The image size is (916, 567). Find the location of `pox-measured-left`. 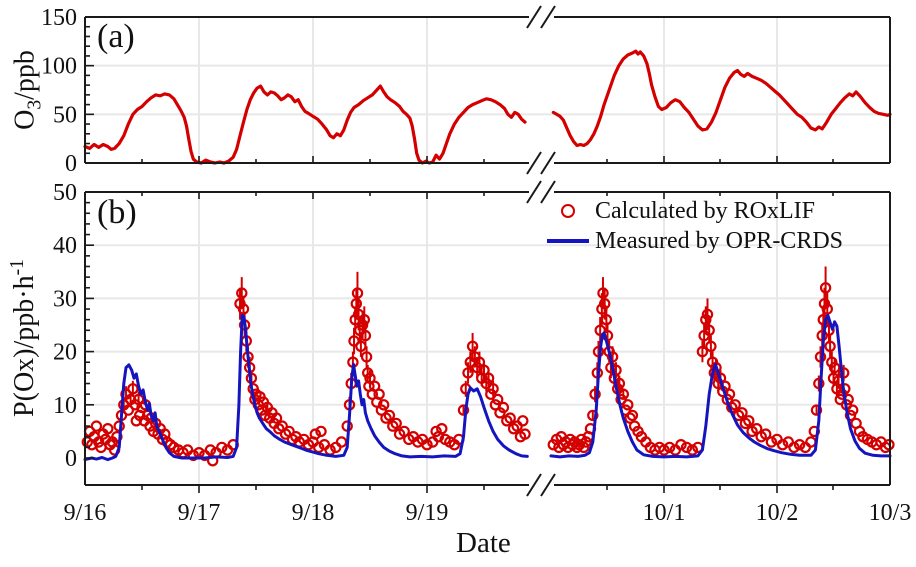

pox-measured-left is located at coordinates (306, 387).